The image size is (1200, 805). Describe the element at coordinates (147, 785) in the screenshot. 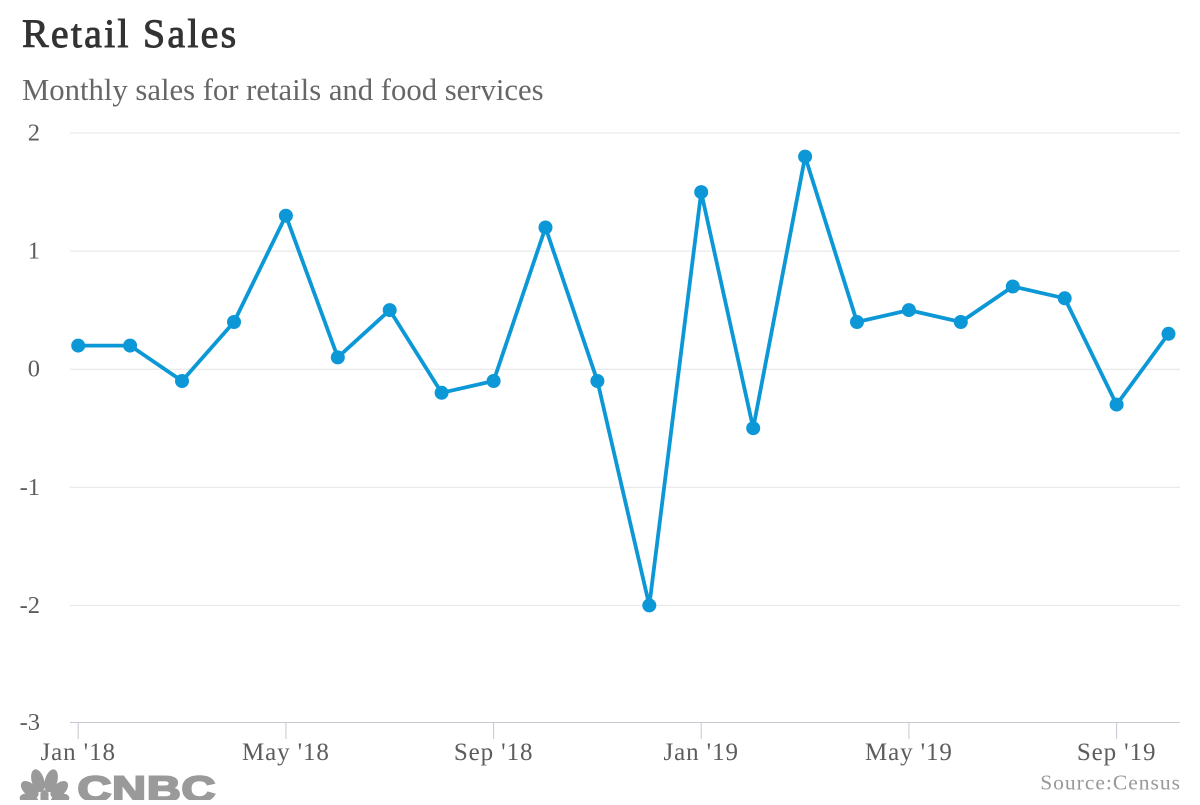

I see `svg-text: CNBC` at that location.